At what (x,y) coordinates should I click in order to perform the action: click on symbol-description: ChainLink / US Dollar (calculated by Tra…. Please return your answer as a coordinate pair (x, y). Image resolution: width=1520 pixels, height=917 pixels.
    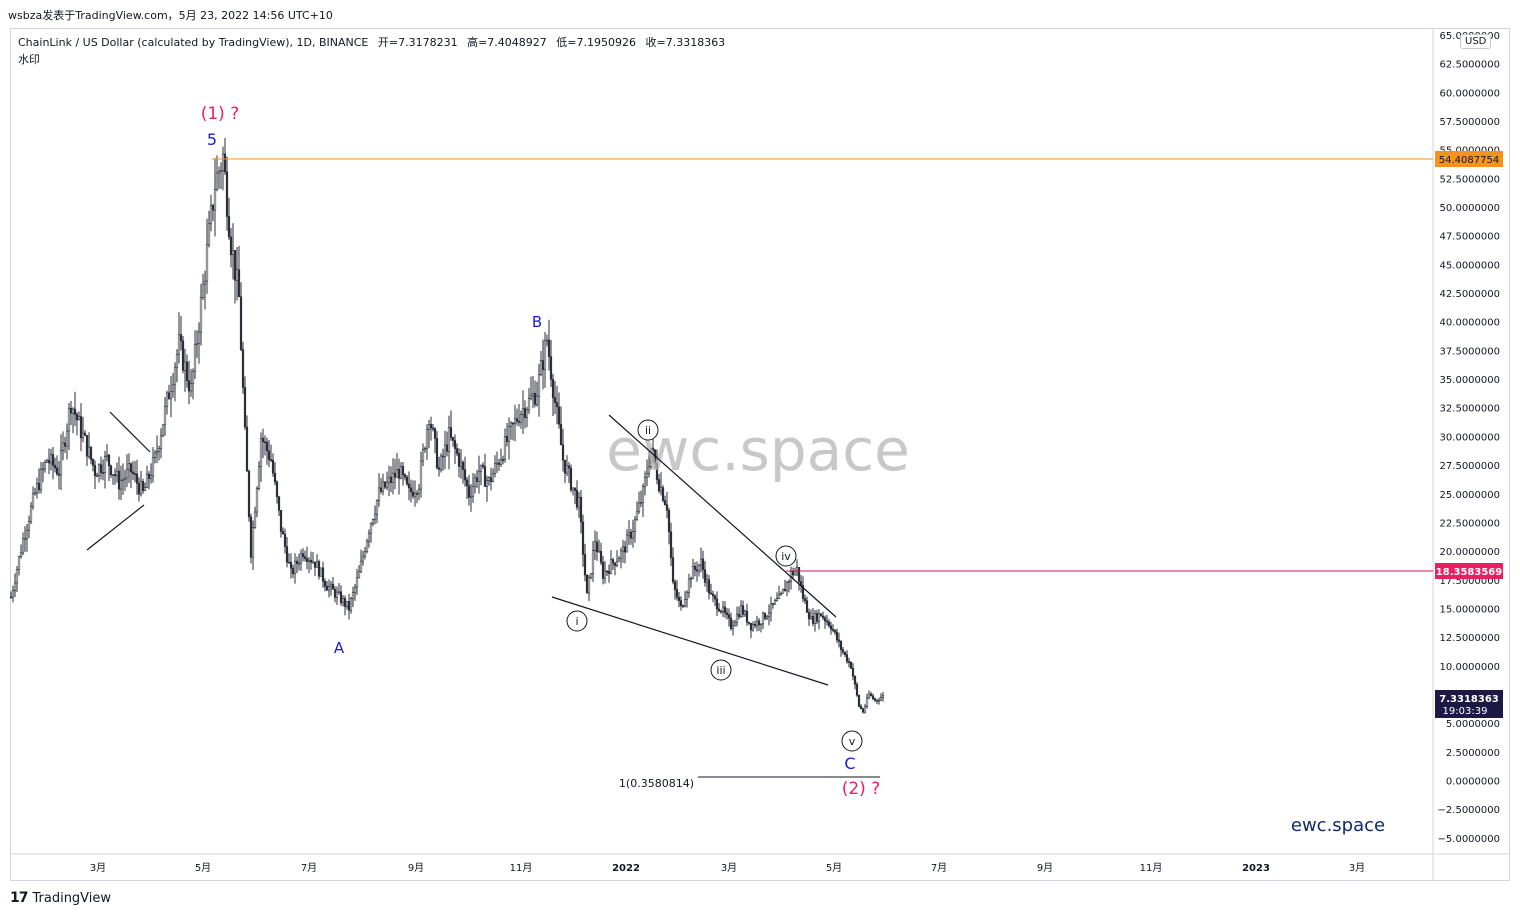
    Looking at the image, I should click on (193, 42).